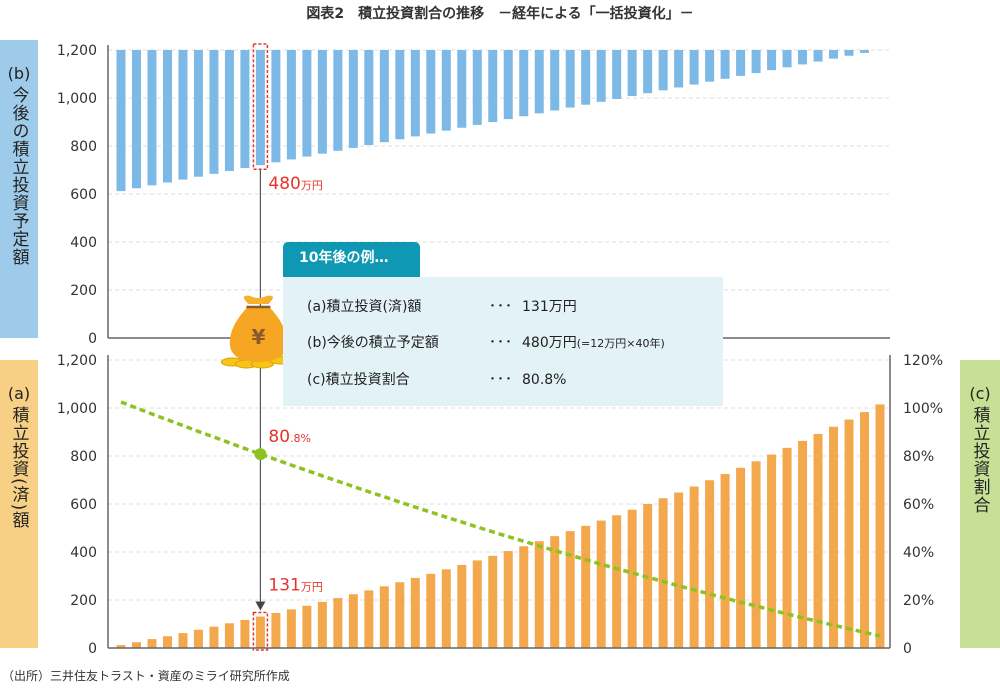 This screenshot has height=689, width=1000. I want to click on callout-row-c: (c)積立投資割合 ･･･ 80.8%, so click(436, 379).